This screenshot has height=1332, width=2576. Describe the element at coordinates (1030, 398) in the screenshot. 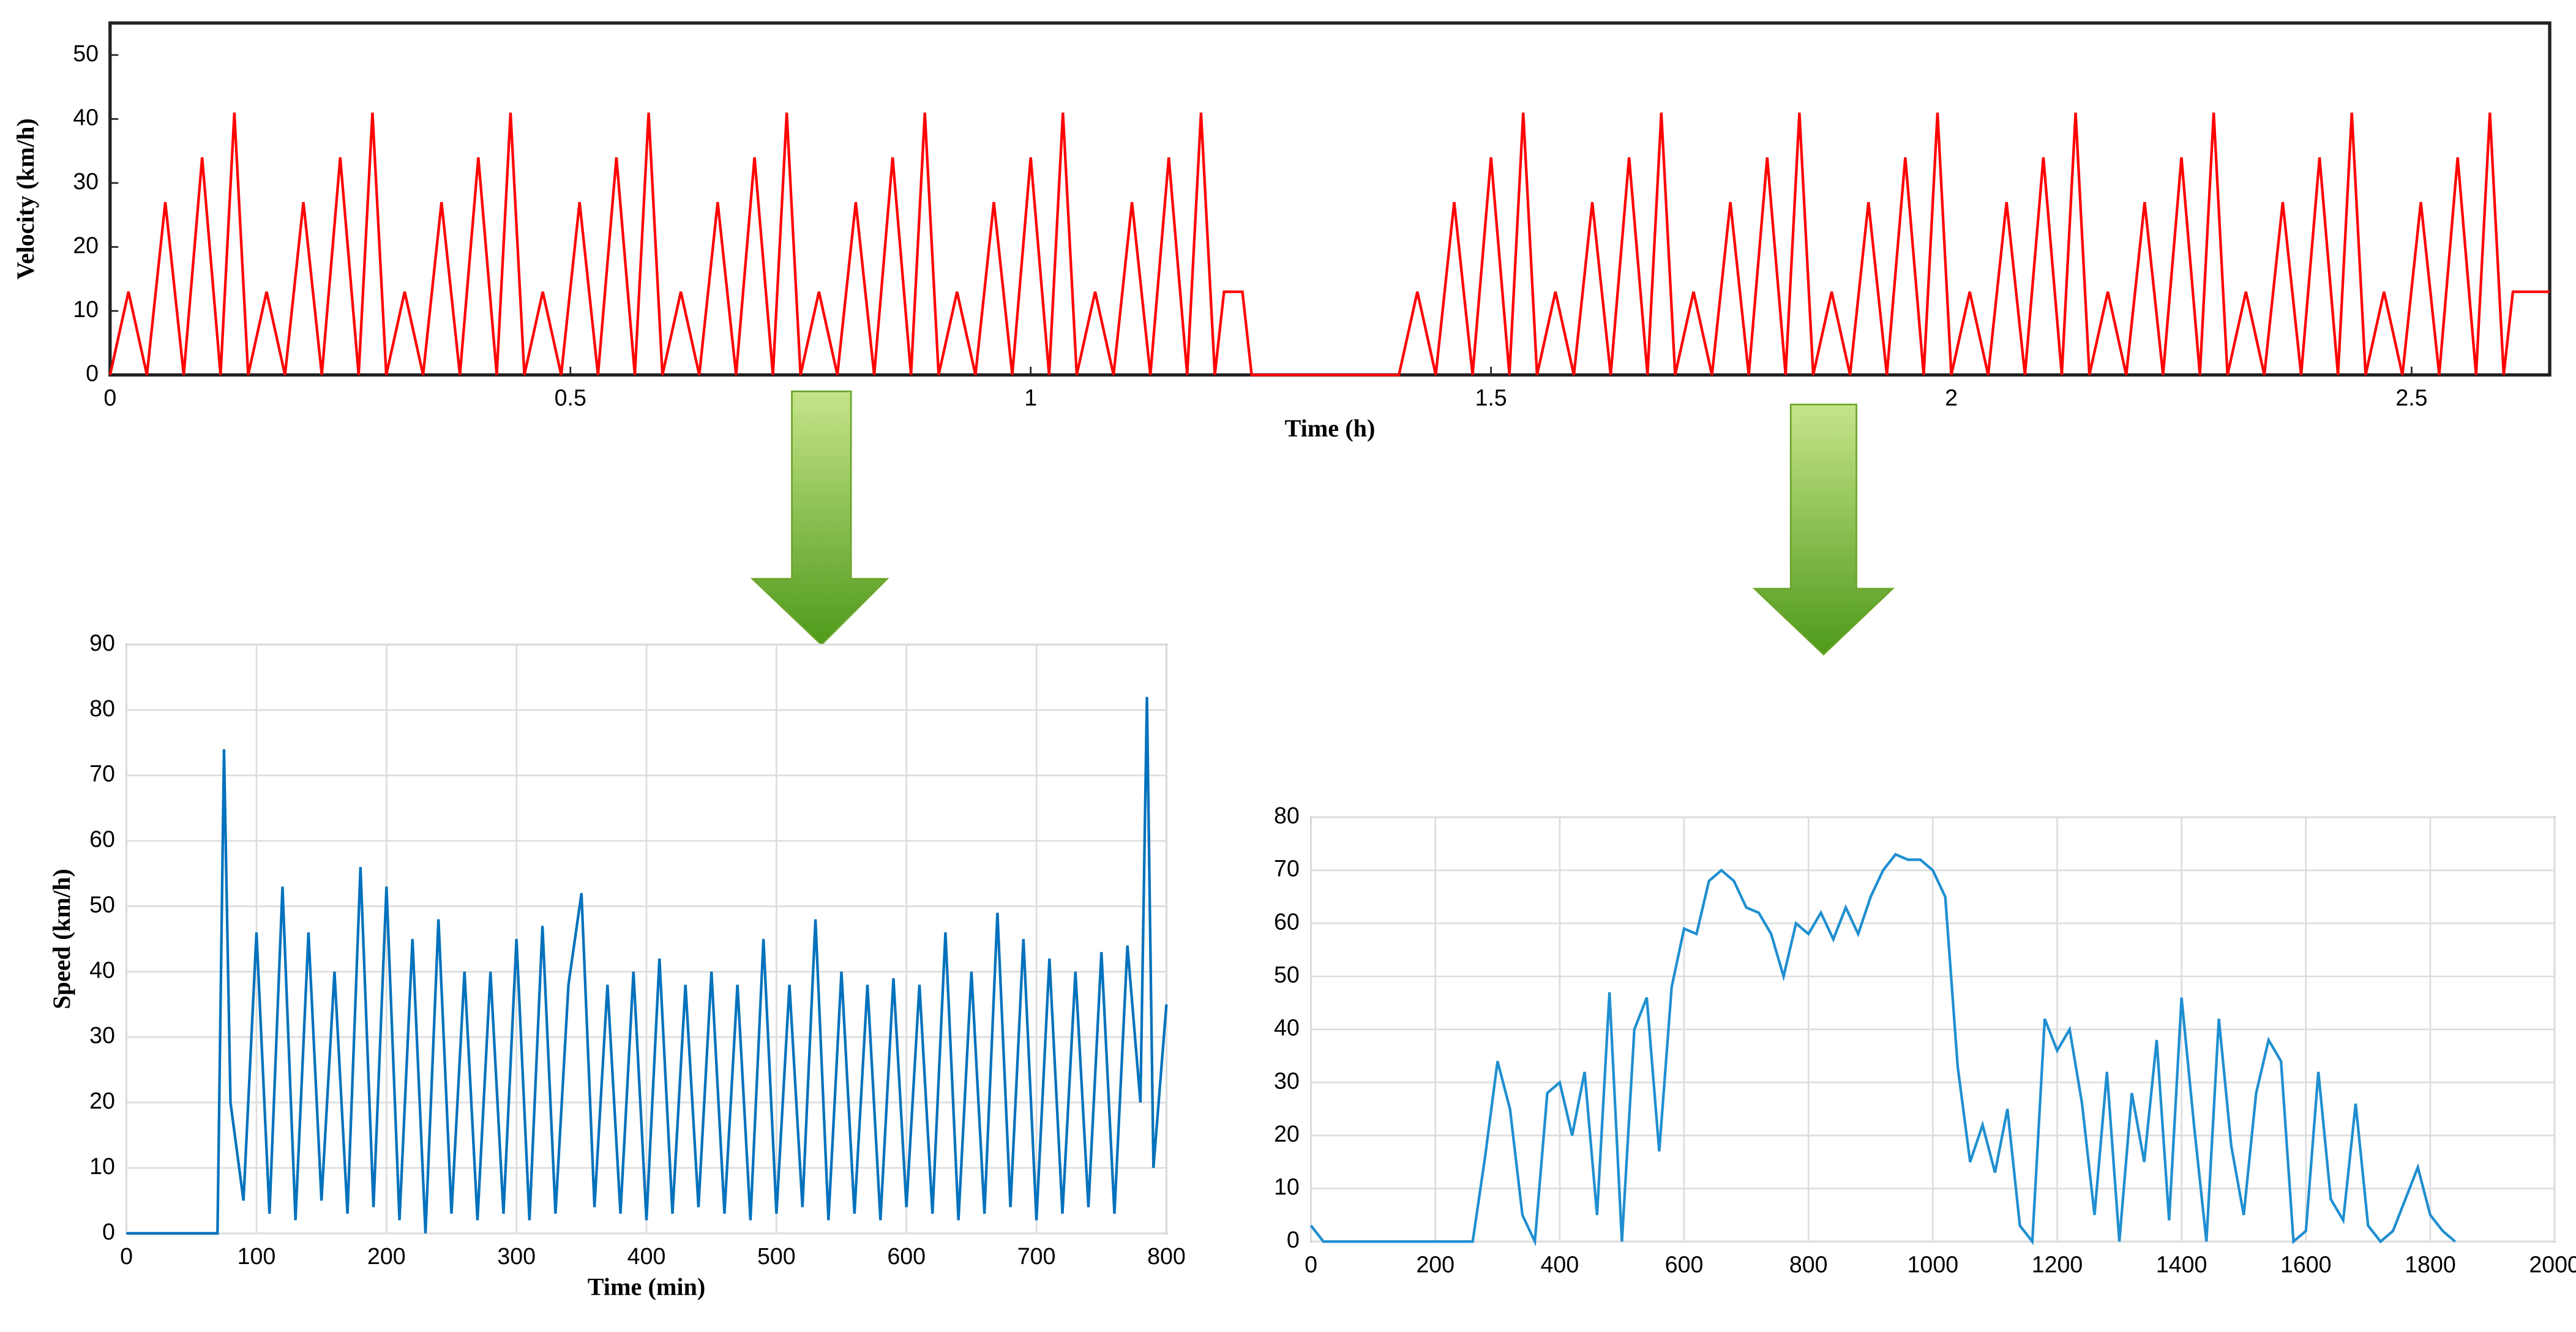

I see `x-tick-label: 1` at that location.